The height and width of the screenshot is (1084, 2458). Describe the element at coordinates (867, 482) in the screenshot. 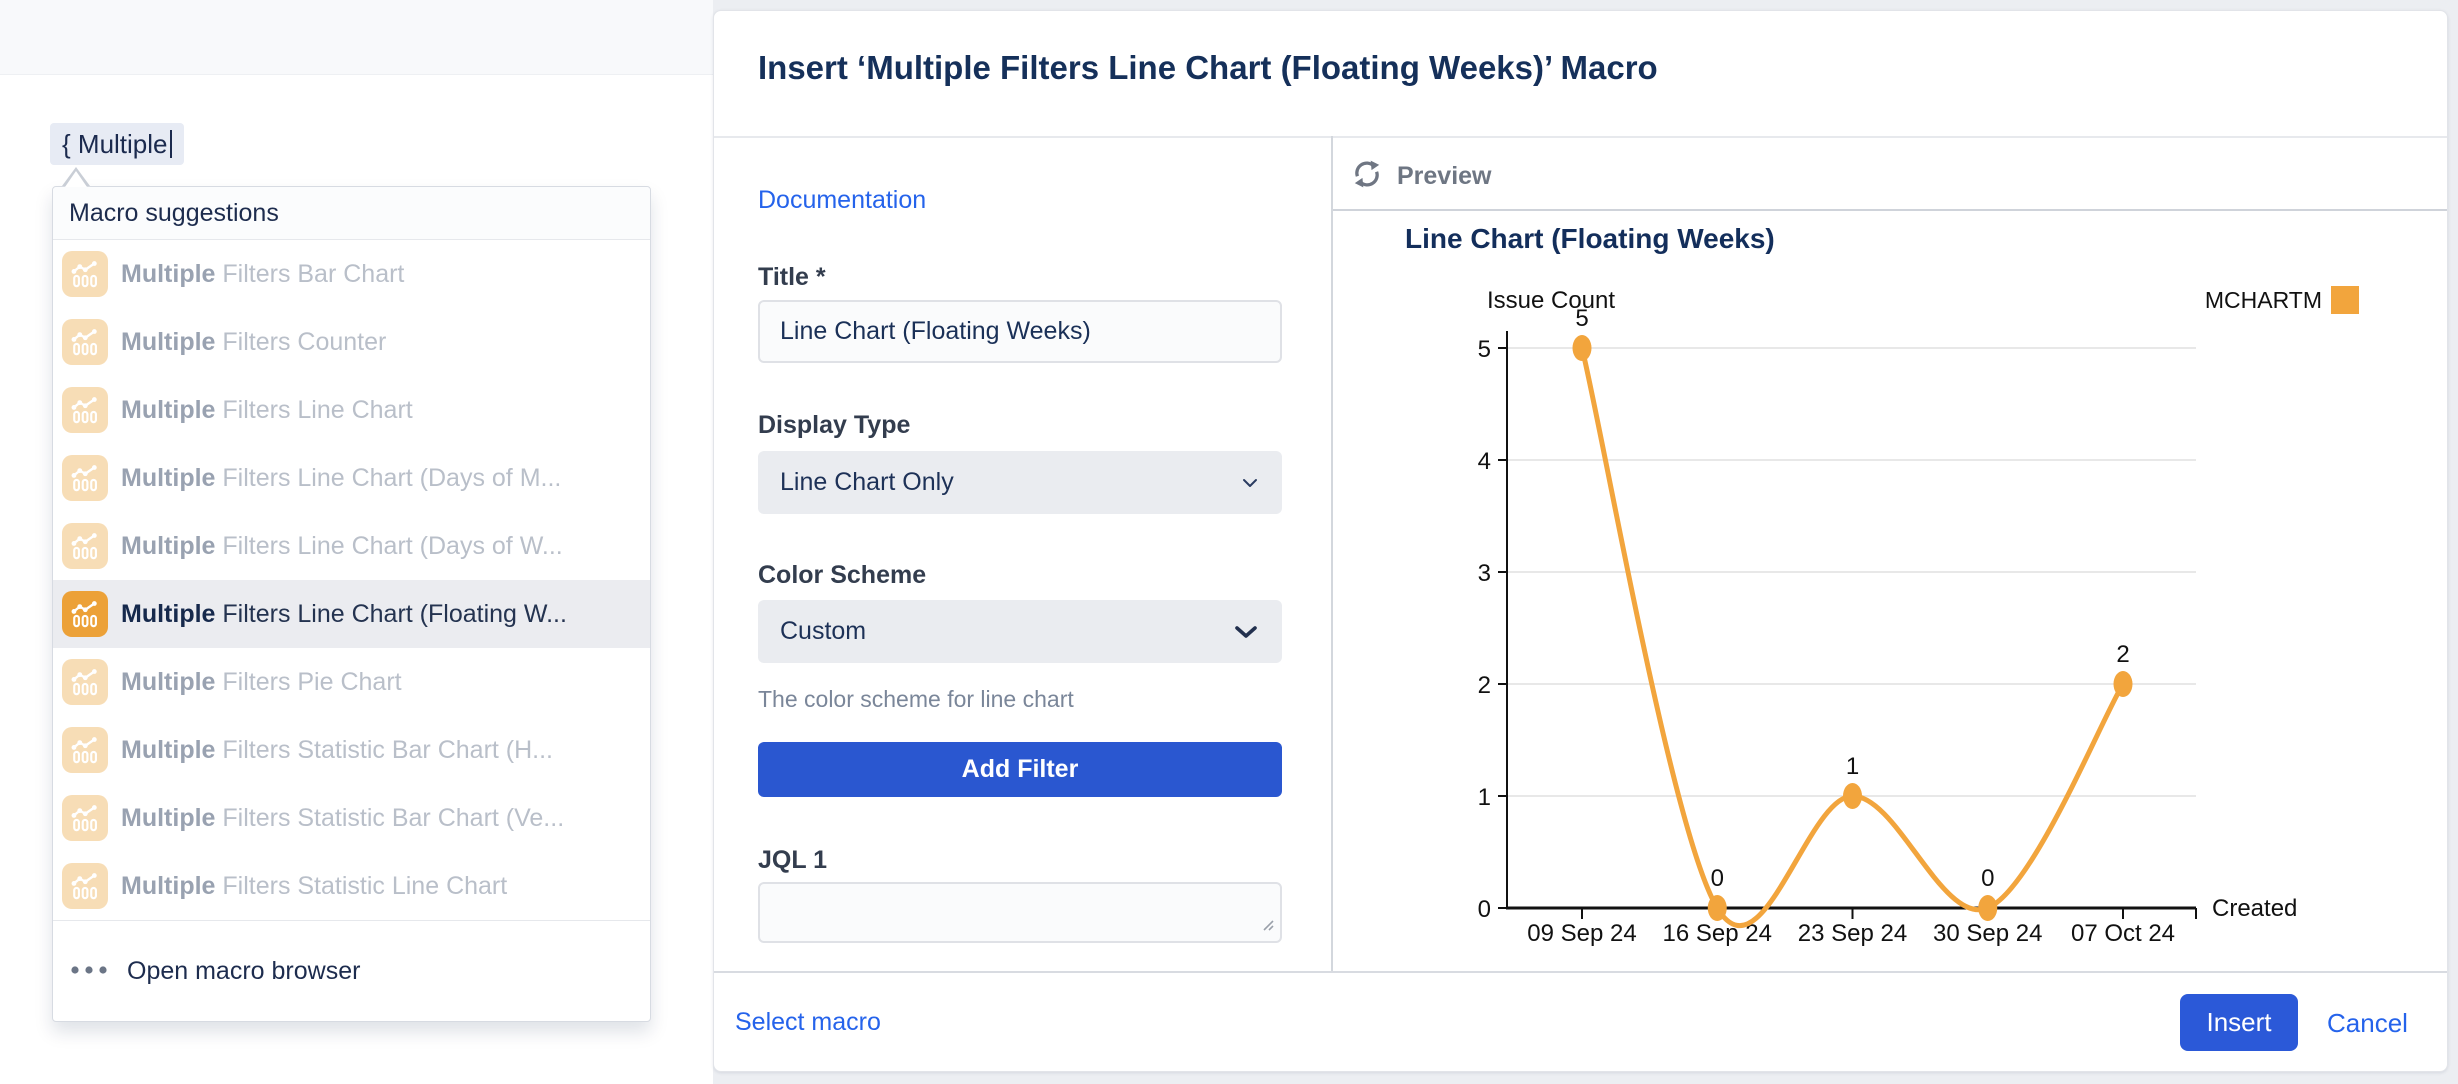

I see `display-type-value: Line Chart Only` at that location.